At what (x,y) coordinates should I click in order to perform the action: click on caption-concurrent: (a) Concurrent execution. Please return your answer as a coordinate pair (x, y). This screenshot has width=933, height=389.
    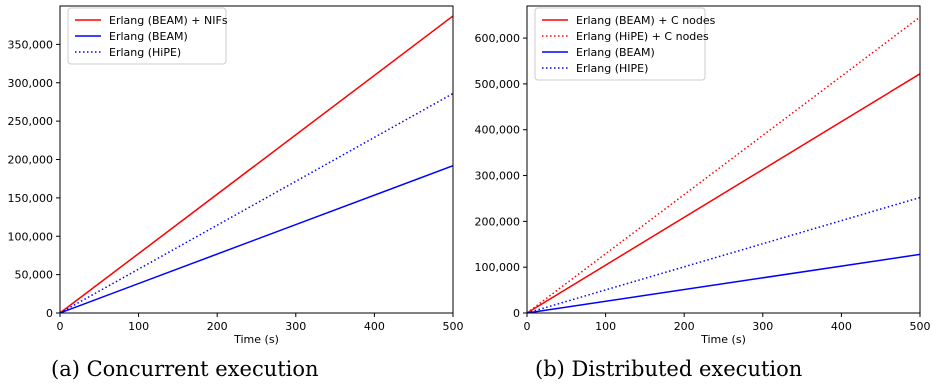
    Looking at the image, I should click on (185, 369).